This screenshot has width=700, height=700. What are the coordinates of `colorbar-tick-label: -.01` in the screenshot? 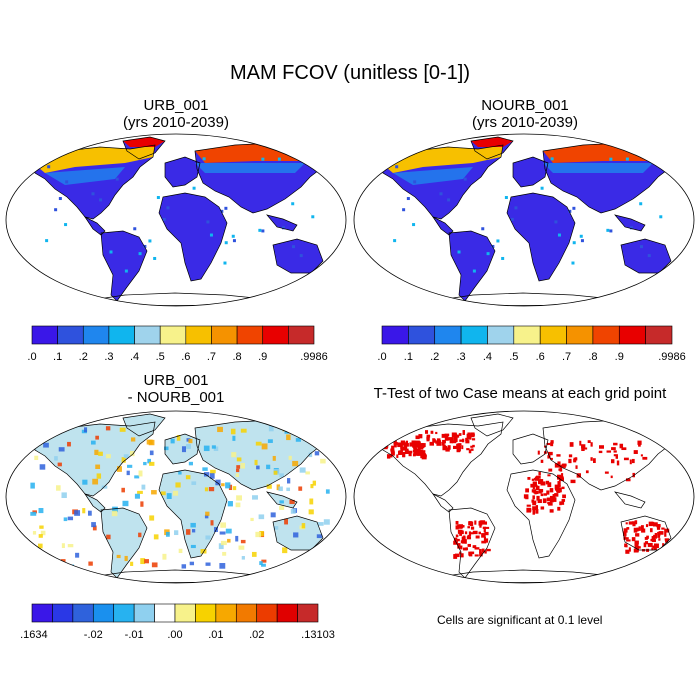 It's located at (134, 634).